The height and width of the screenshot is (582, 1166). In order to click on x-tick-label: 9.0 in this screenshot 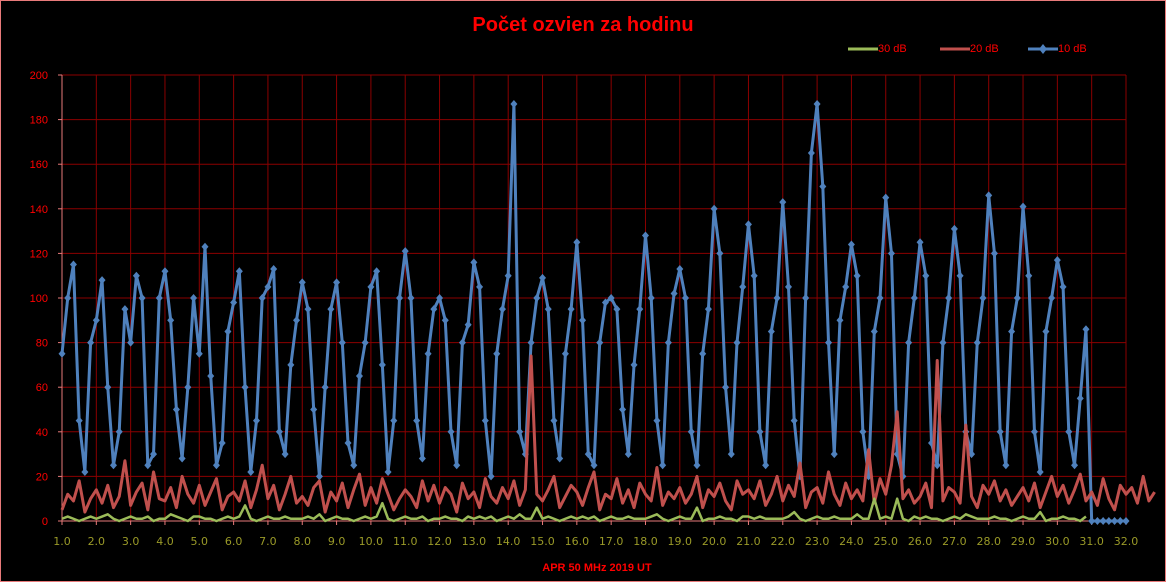, I will do `click(337, 541)`.